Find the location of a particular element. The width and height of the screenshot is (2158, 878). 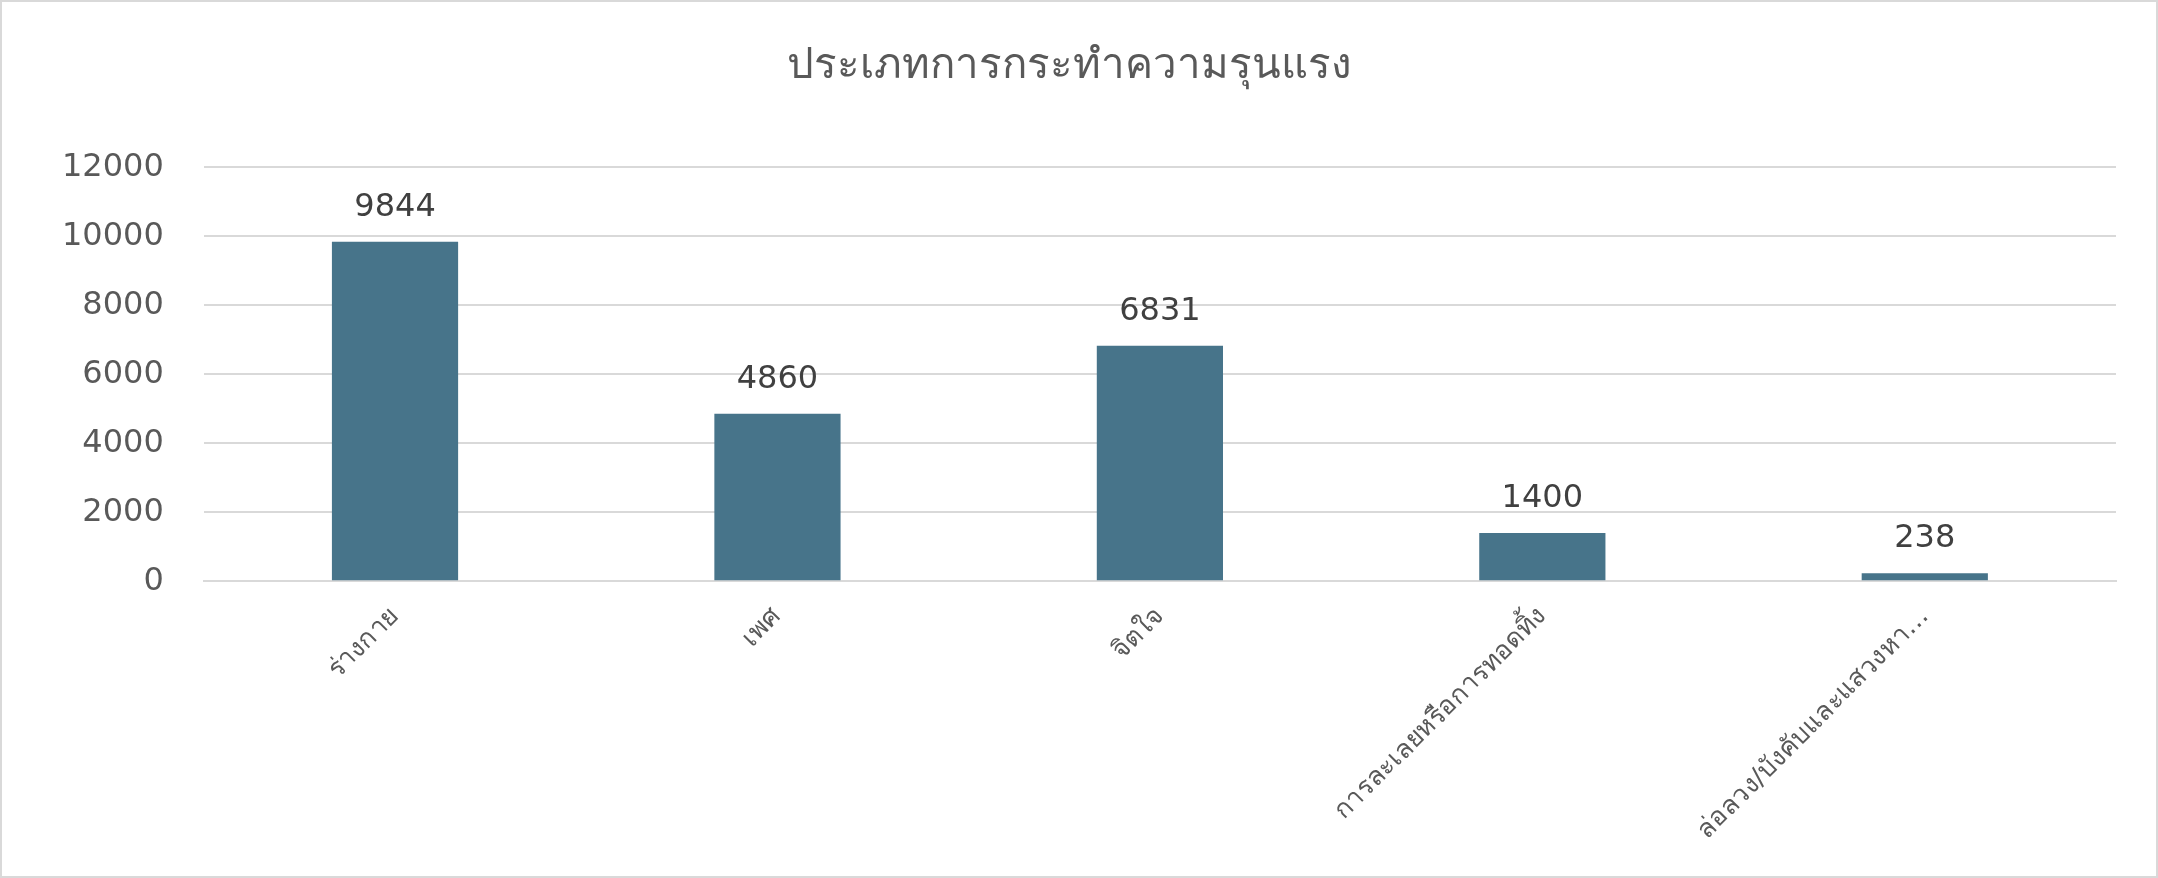

y-tick-label: 8000 is located at coordinates (123, 302).